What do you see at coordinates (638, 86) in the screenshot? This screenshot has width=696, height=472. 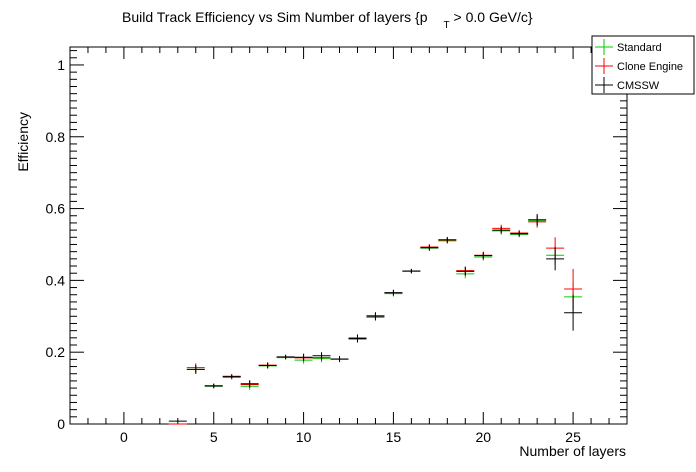 I see `legend-label: CMSSW` at bounding box center [638, 86].